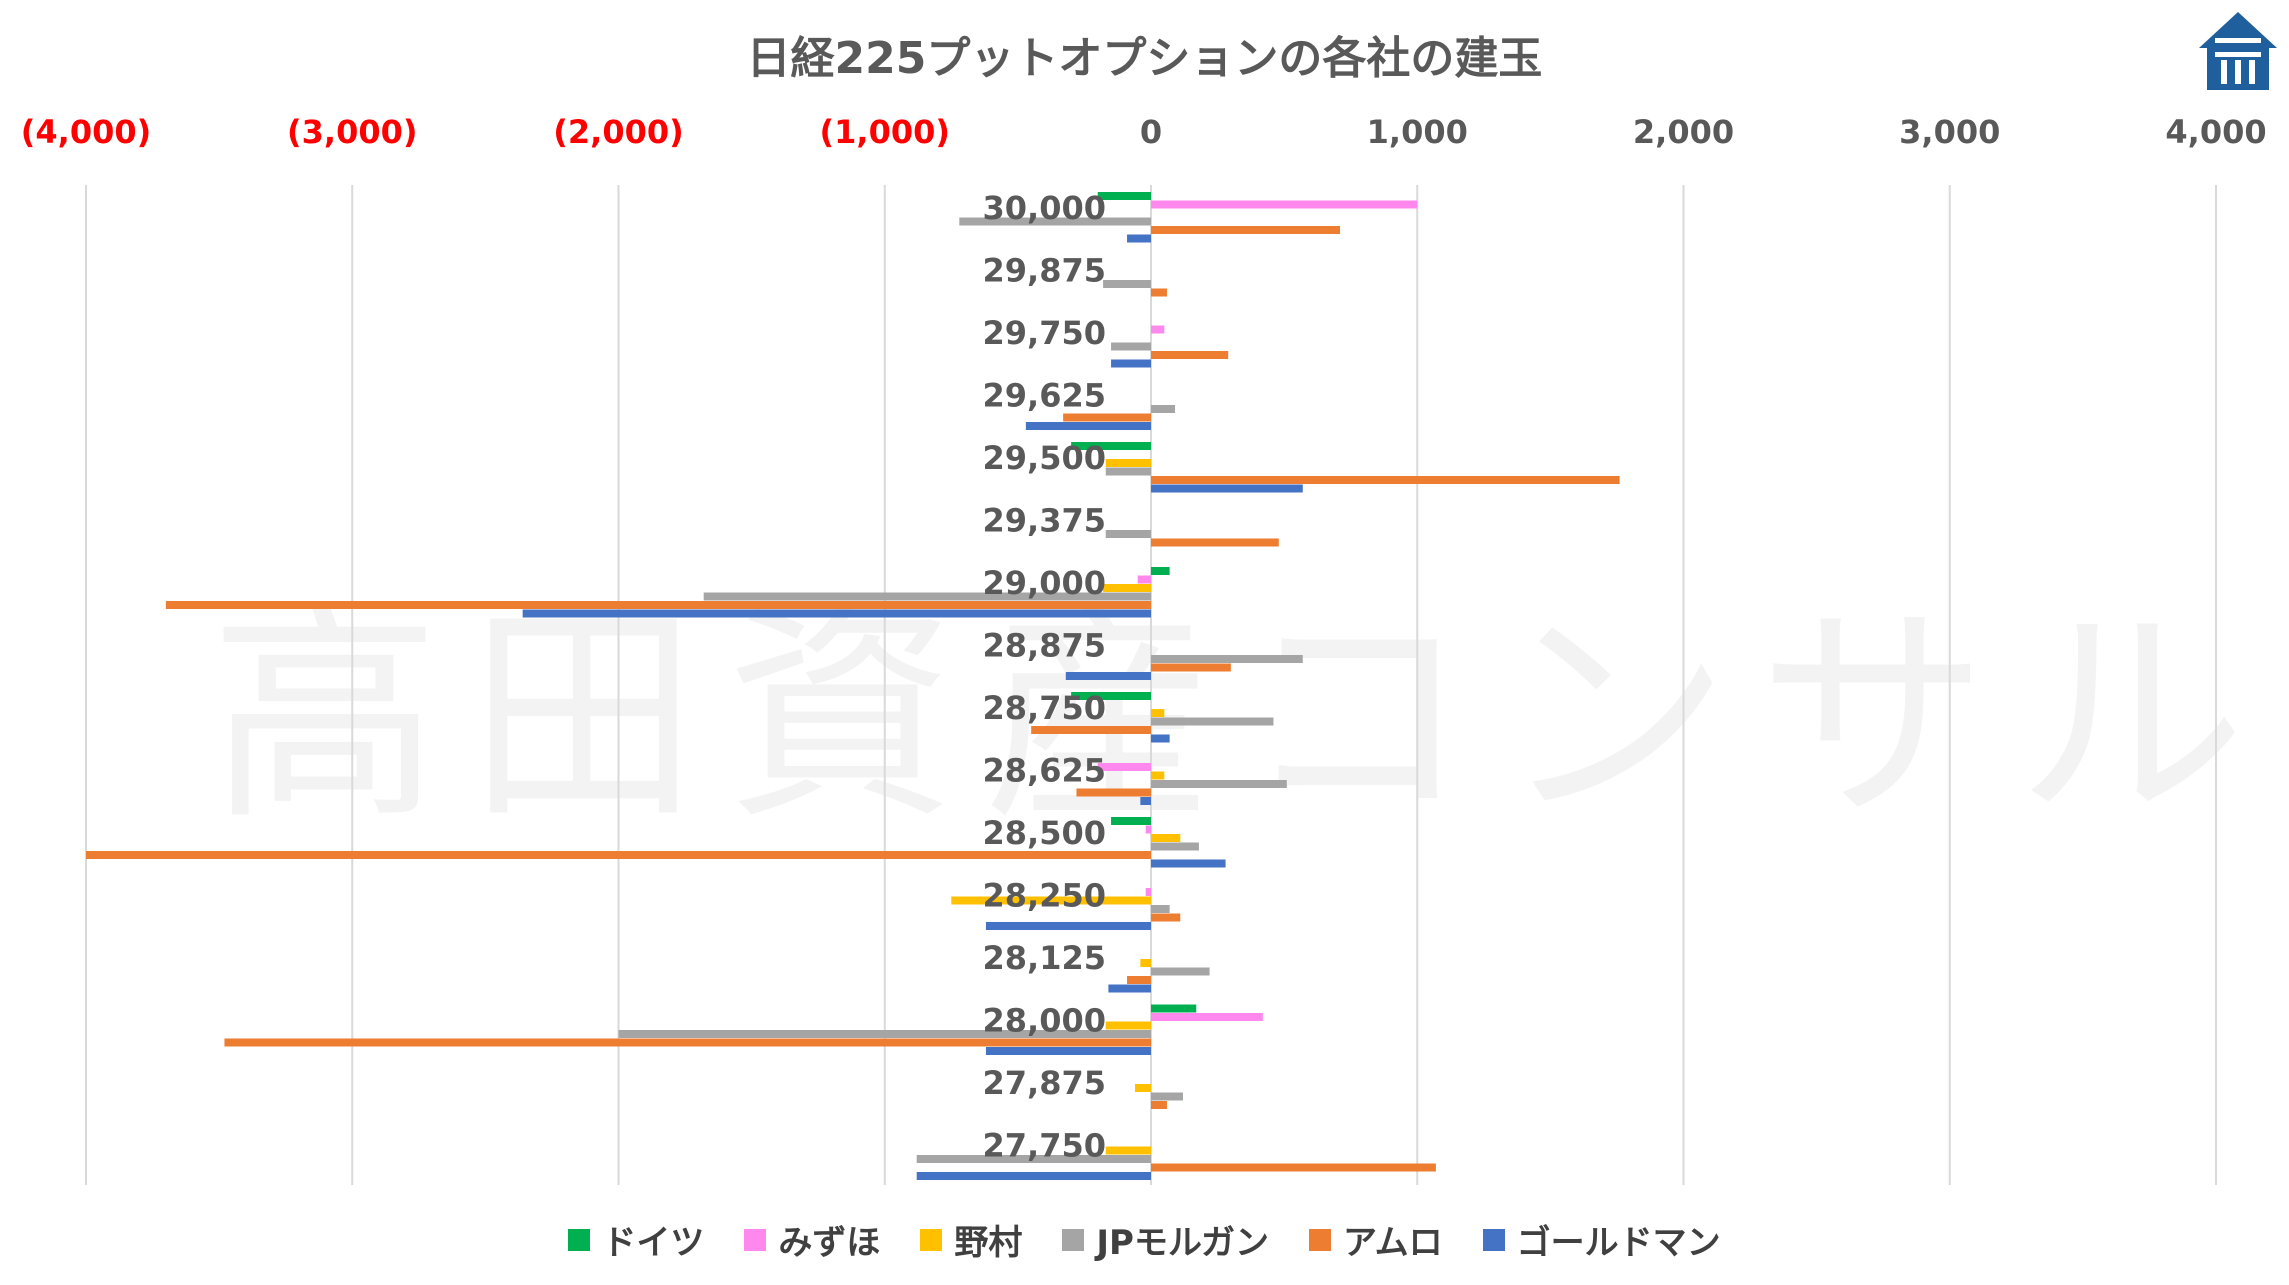 Image resolution: width=2289 pixels, height=1285 pixels. What do you see at coordinates (1044, 271) in the screenshot?
I see `category-label: 29,875` at bounding box center [1044, 271].